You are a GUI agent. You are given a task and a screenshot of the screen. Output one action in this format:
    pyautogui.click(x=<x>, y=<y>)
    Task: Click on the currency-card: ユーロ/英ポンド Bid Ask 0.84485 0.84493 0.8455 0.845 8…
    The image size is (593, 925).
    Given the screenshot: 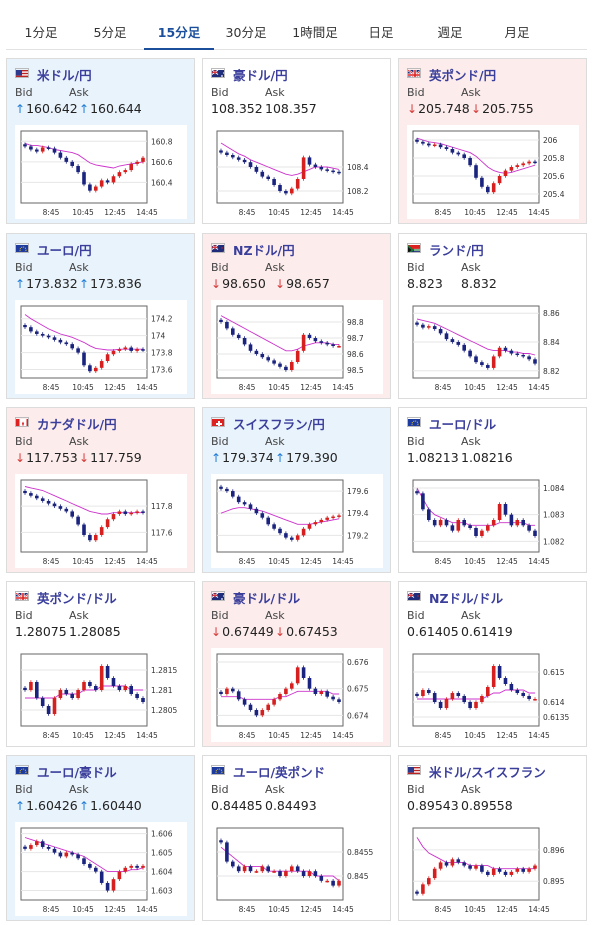 What is the action you would take?
    pyautogui.click(x=296, y=838)
    